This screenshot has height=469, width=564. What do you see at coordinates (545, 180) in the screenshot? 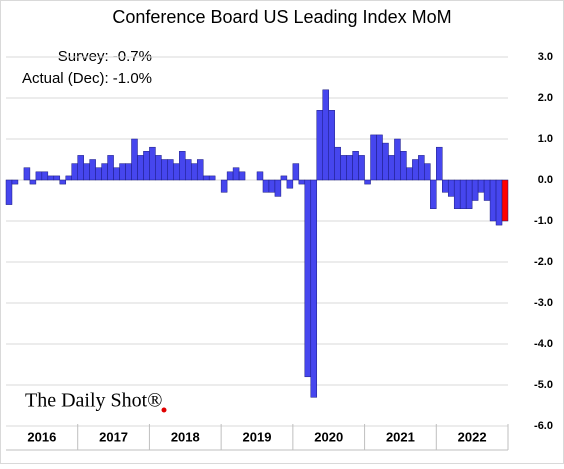
I see `y-tick-label: 0.0` at bounding box center [545, 180].